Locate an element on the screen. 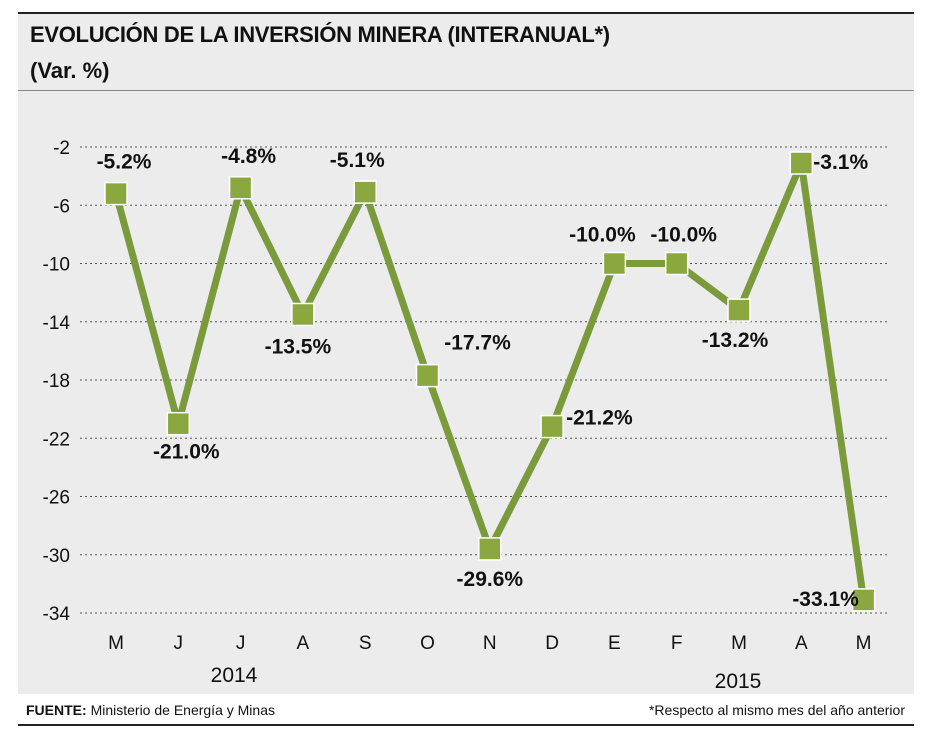 Image resolution: width=935 pixels, height=737 pixels. x-tick-label: E is located at coordinates (614, 643).